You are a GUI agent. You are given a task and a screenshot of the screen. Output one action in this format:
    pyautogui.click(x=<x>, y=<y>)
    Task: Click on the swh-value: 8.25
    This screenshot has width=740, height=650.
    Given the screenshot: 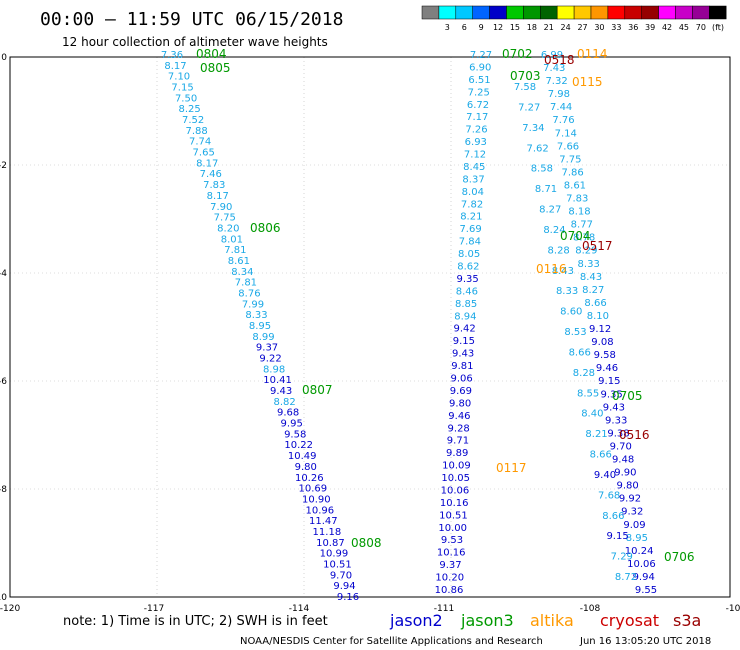 What is the action you would take?
    pyautogui.click(x=189, y=109)
    